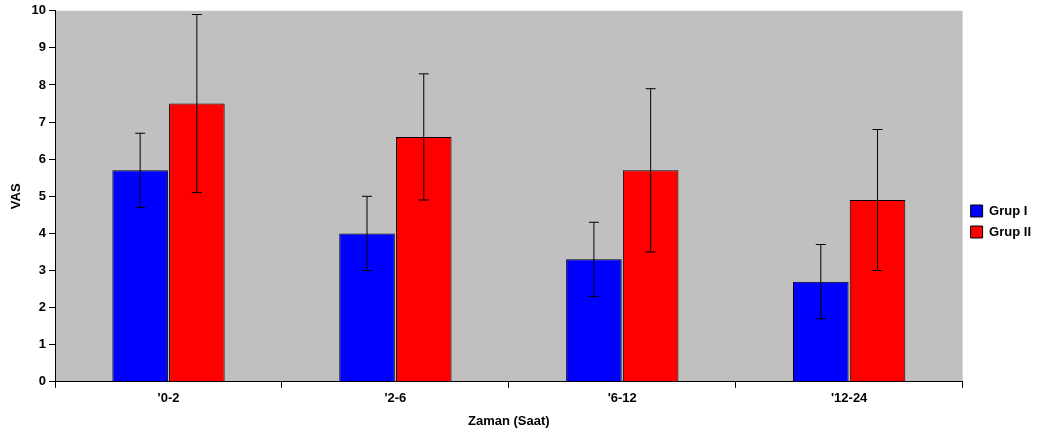  Describe the element at coordinates (42, 47) in the screenshot. I see `y-tick-label: 9` at that location.